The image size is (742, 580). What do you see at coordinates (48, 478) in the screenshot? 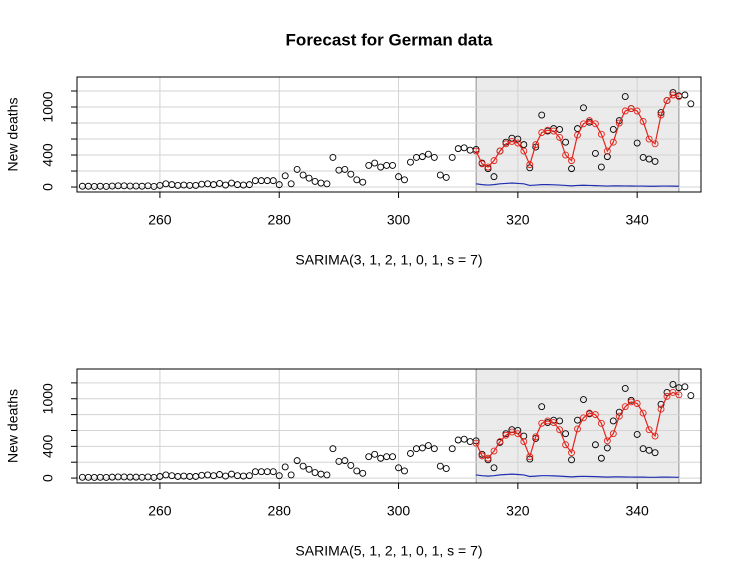
I see `y-tick-label: 0` at bounding box center [48, 478].